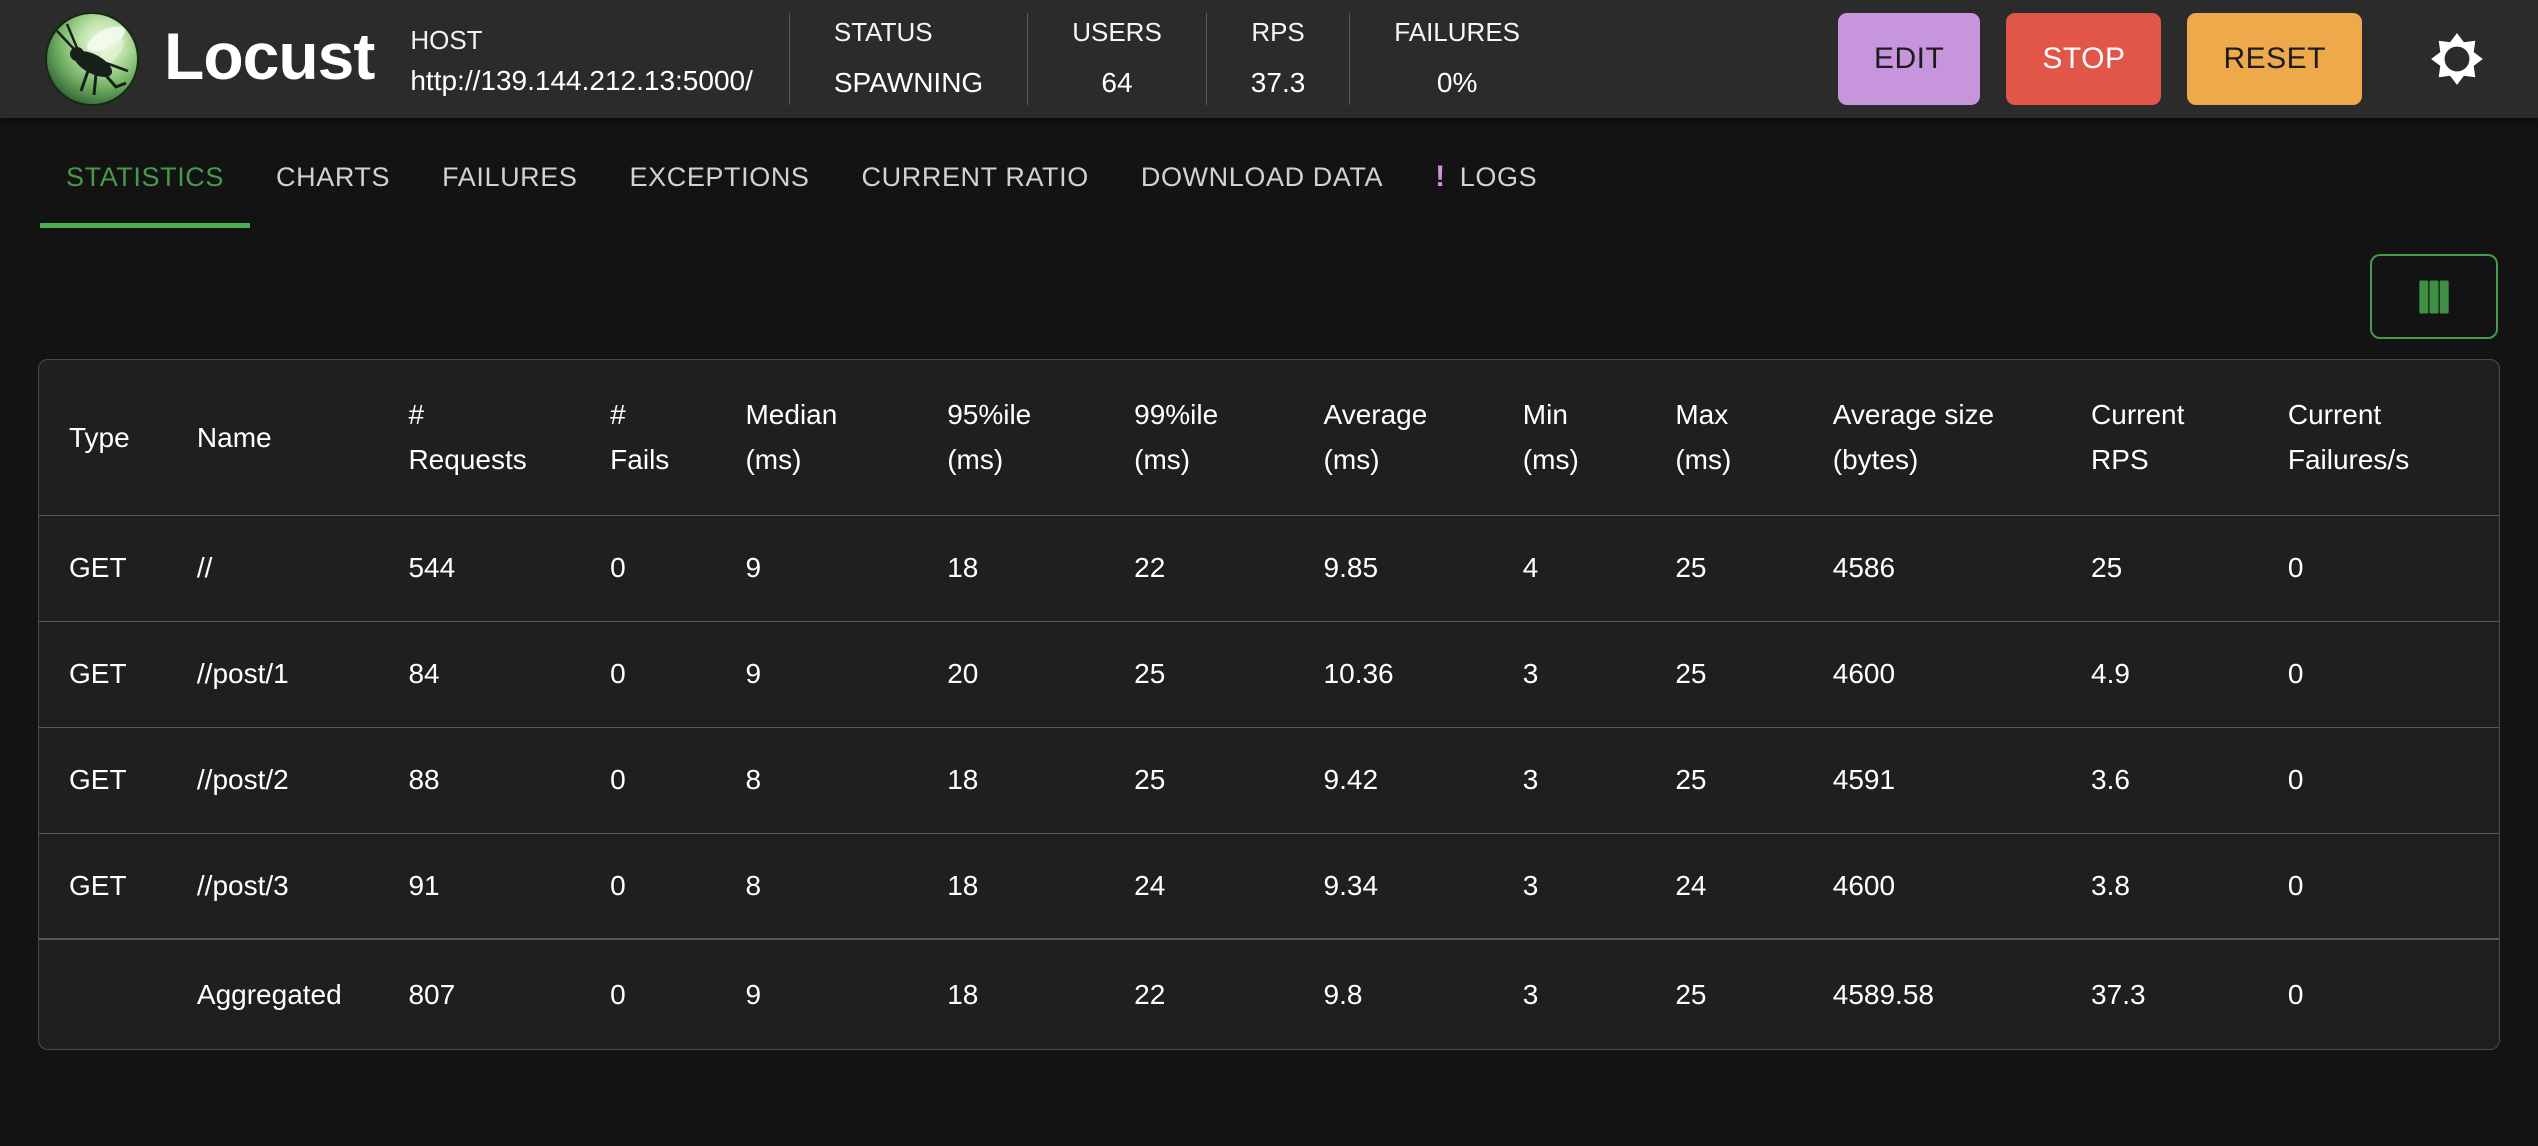  I want to click on locust-logo-icon, so click(92, 59).